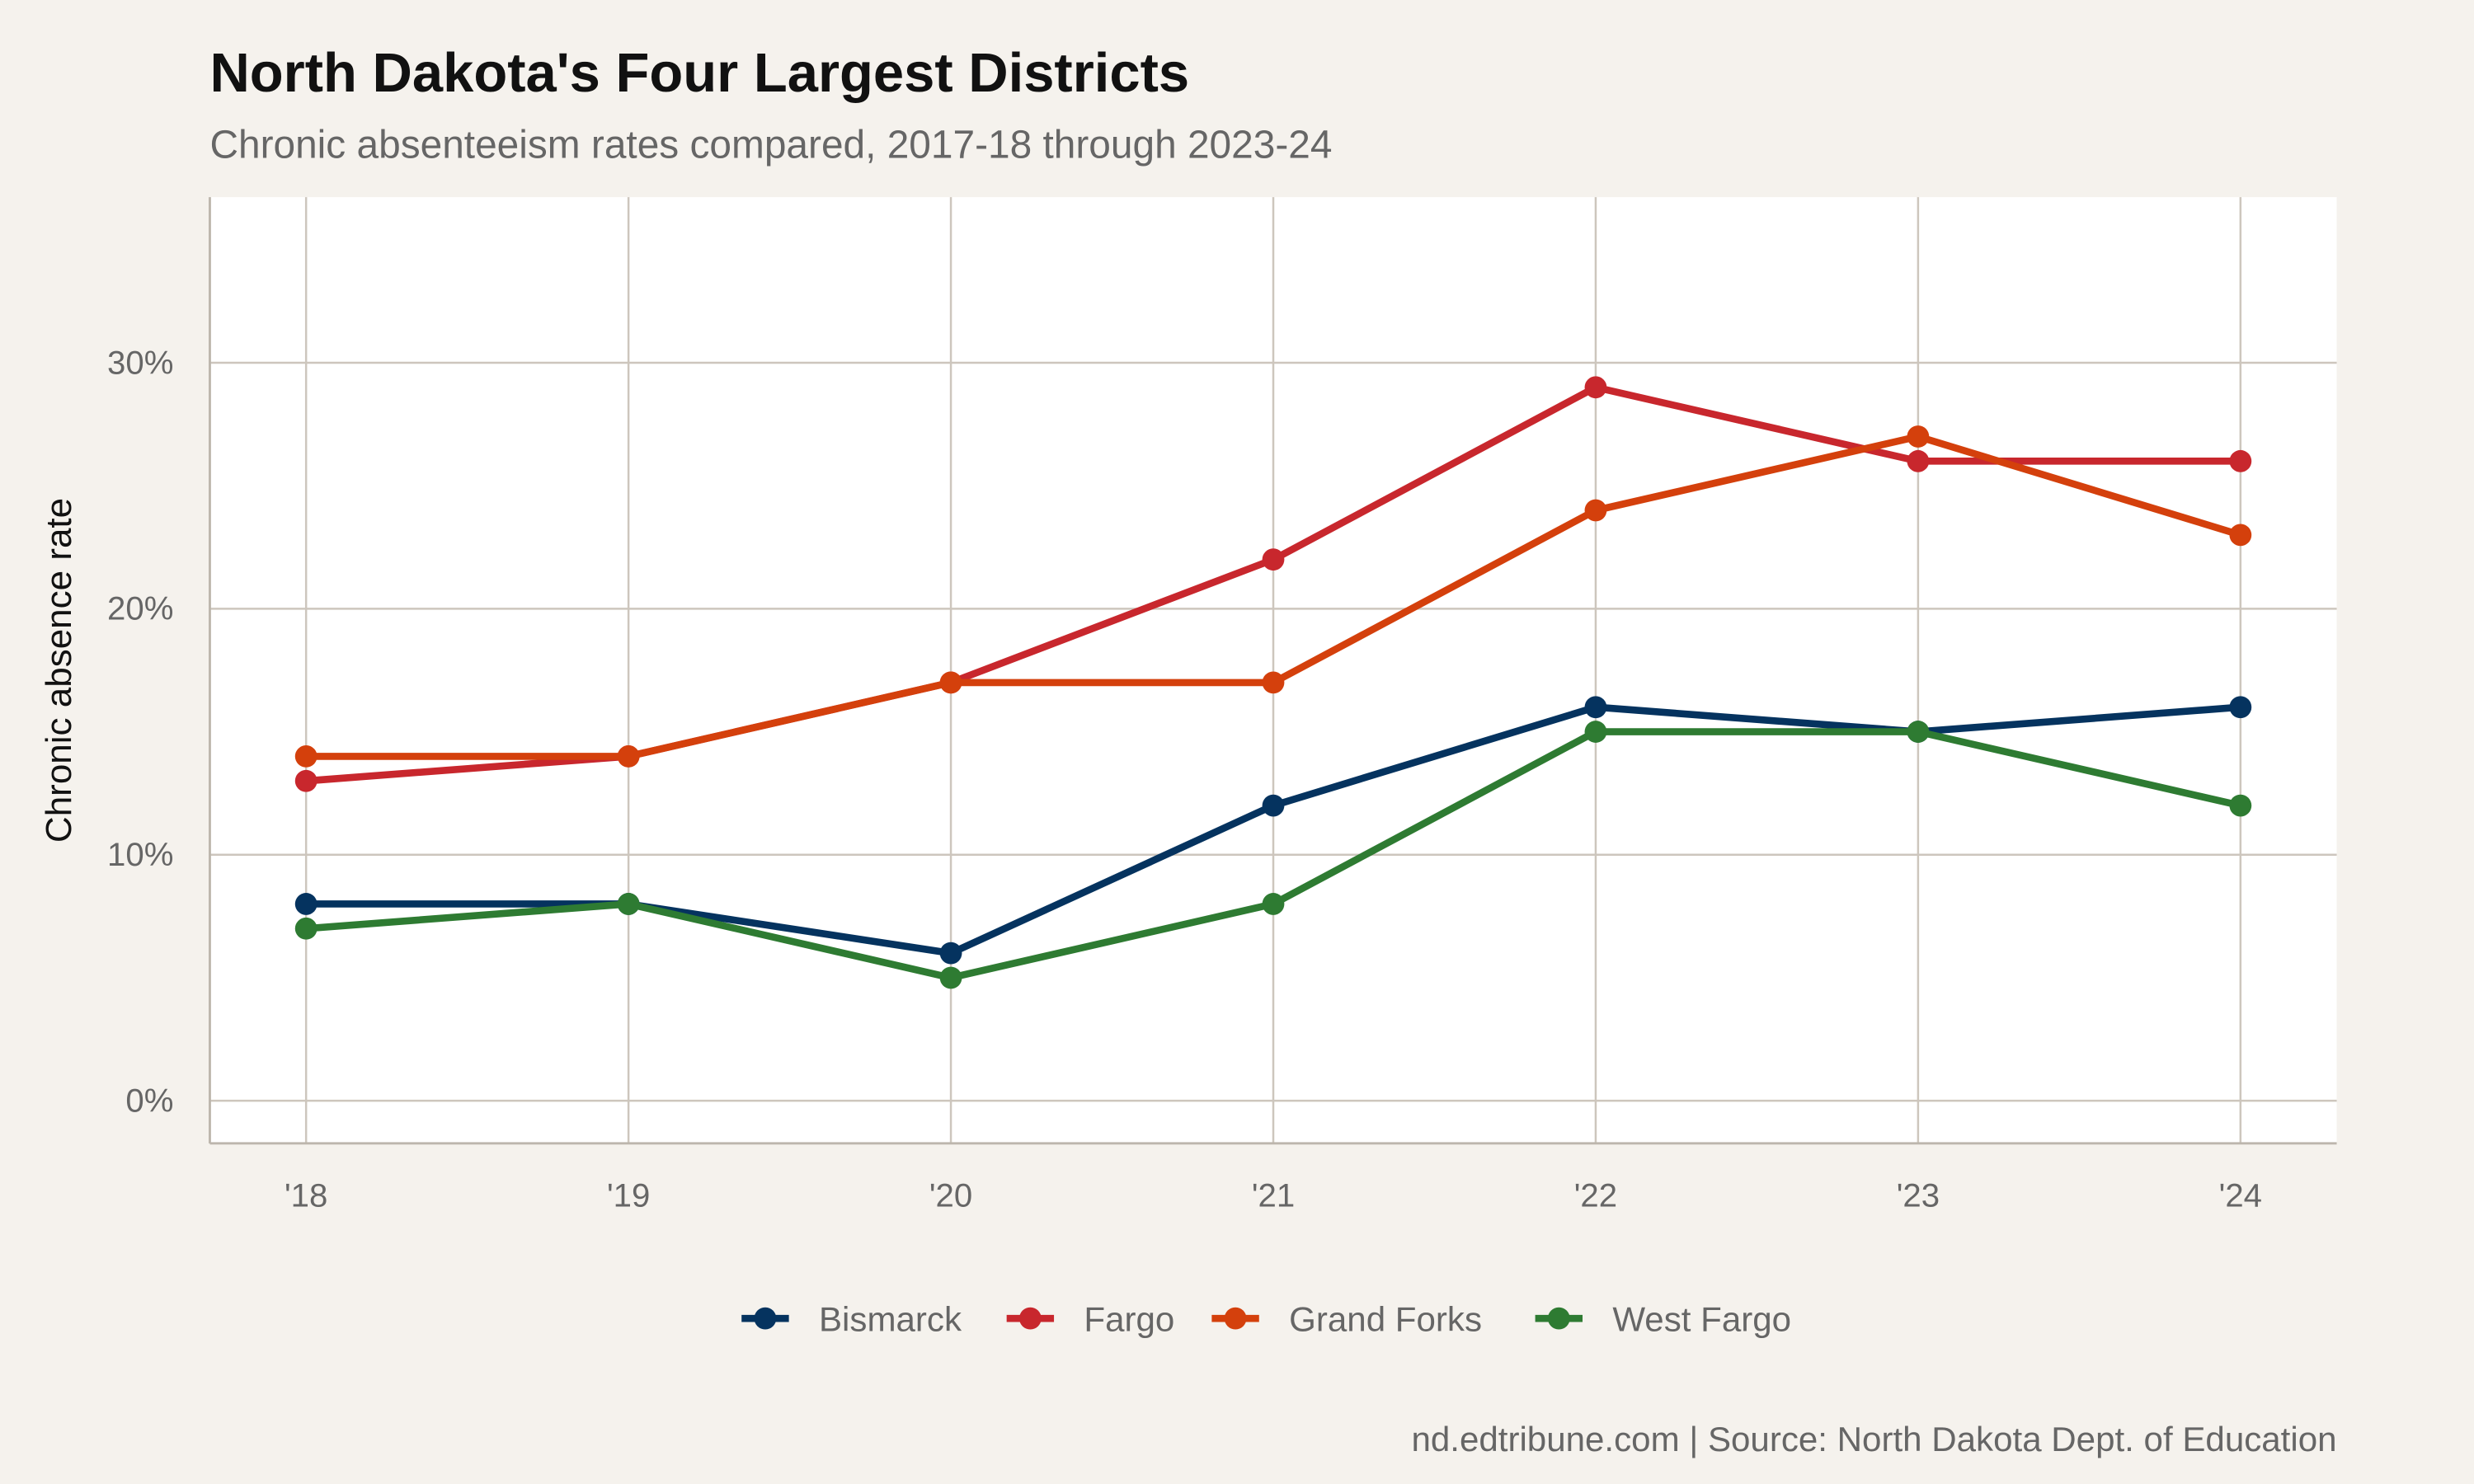 The height and width of the screenshot is (1484, 2474). Describe the element at coordinates (59, 670) in the screenshot. I see `y-axis-label: Chronic absence rate` at that location.